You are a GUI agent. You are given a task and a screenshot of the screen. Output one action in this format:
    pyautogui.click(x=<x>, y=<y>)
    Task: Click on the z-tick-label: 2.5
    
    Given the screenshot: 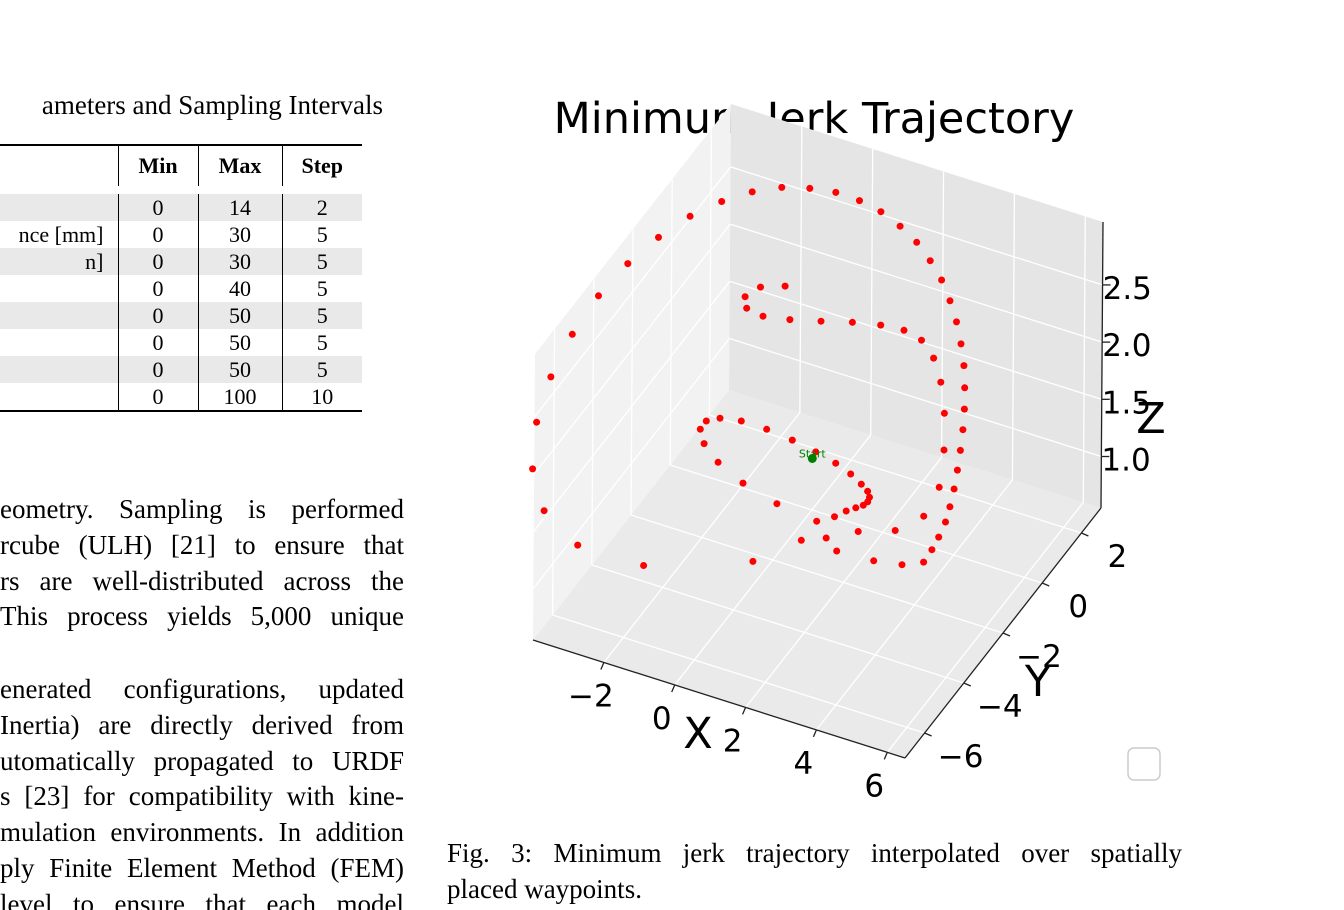 What is the action you would take?
    pyautogui.click(x=1127, y=289)
    